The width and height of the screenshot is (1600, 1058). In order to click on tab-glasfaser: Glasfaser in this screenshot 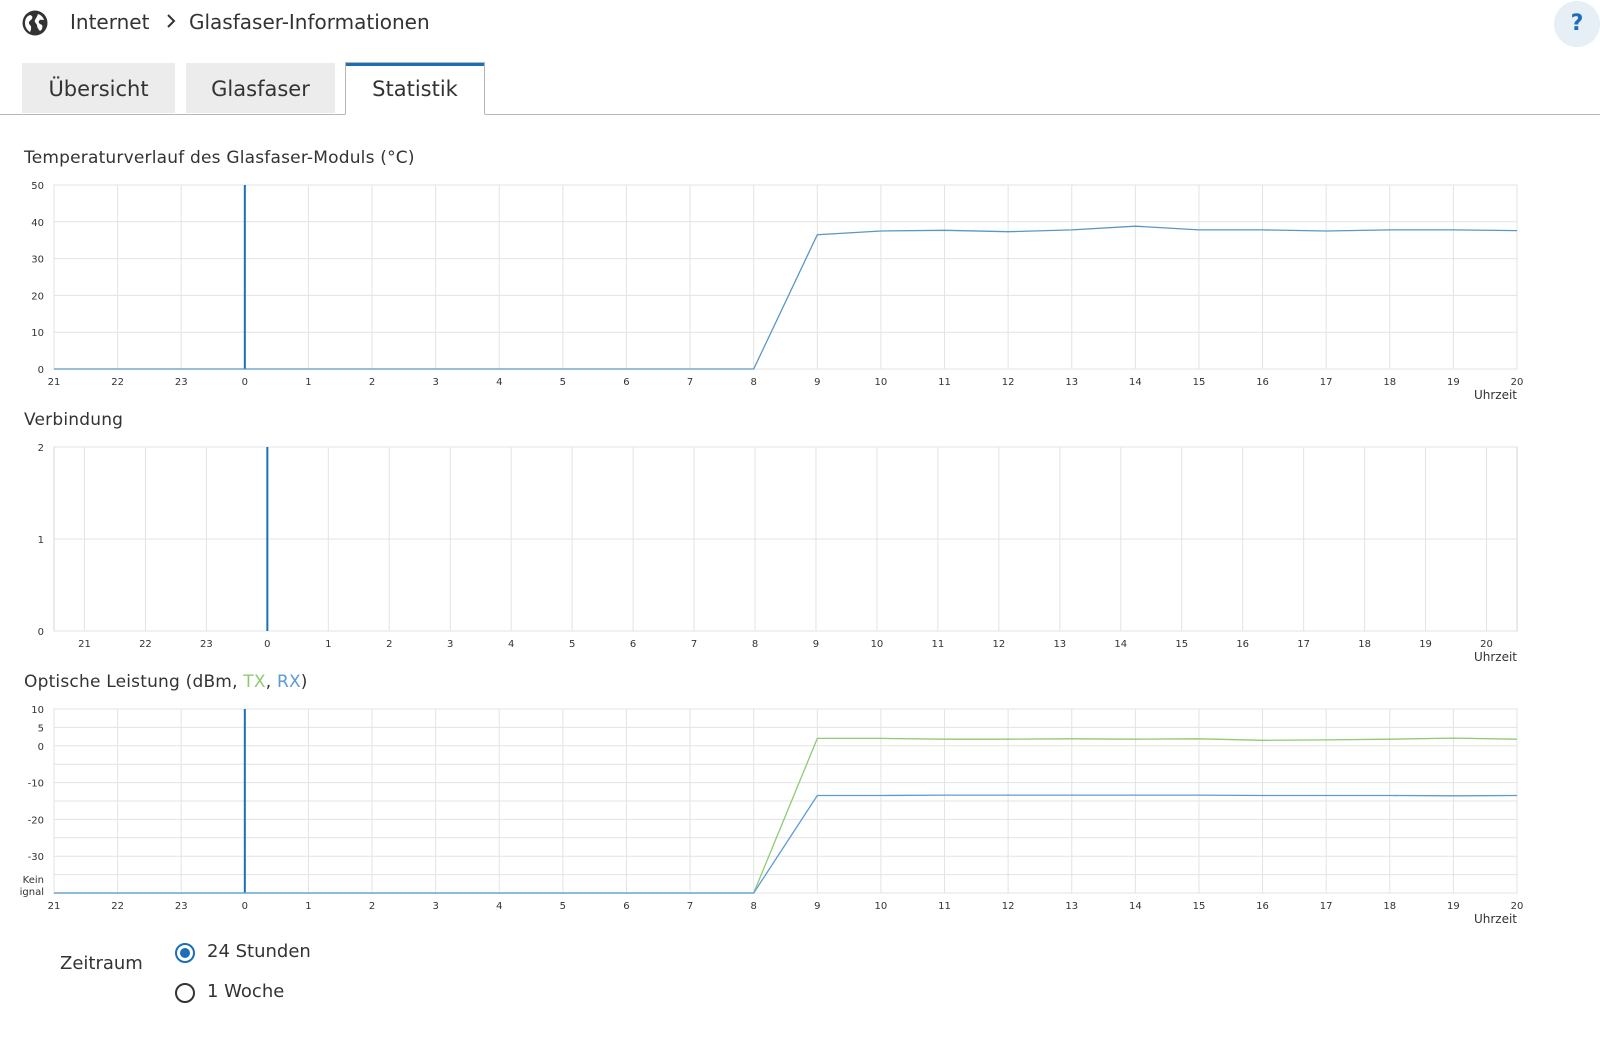, I will do `click(260, 88)`.